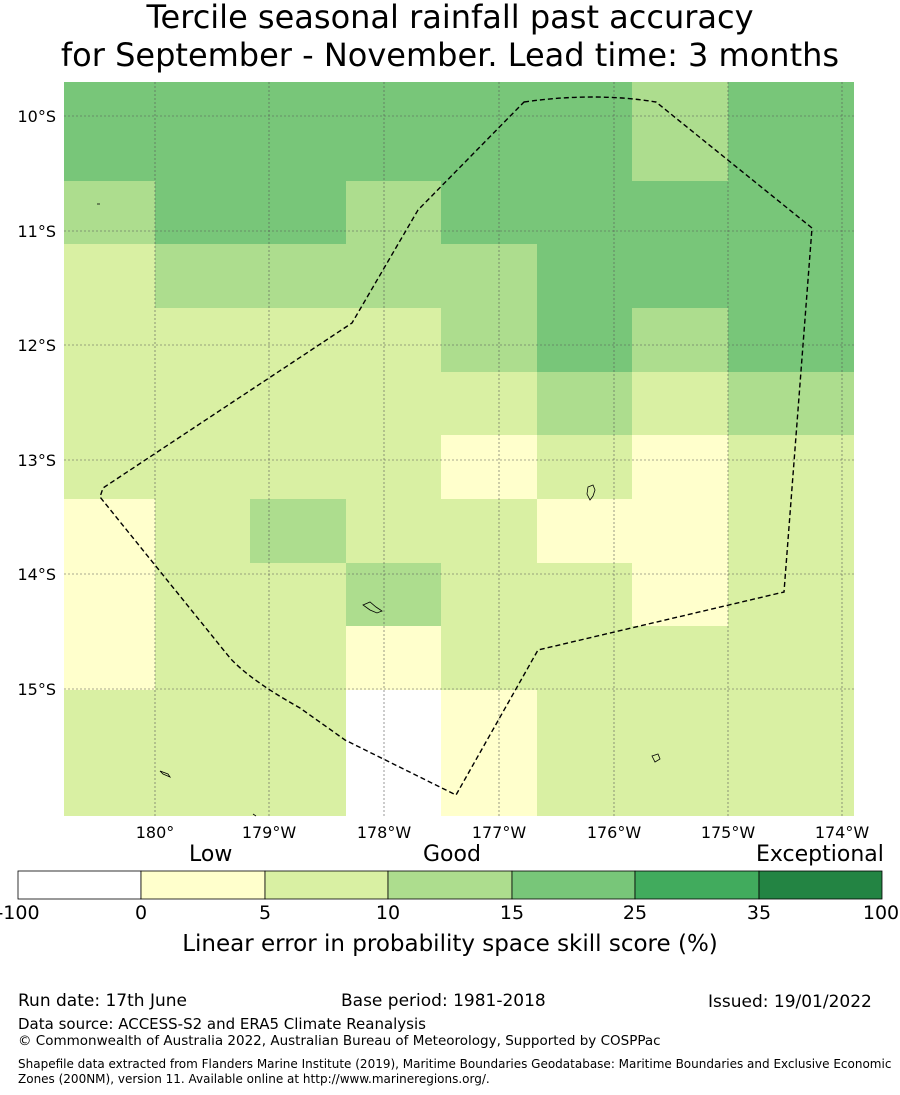 The image size is (900, 1095). What do you see at coordinates (759, 913) in the screenshot?
I see `colorbar-tick: 35` at bounding box center [759, 913].